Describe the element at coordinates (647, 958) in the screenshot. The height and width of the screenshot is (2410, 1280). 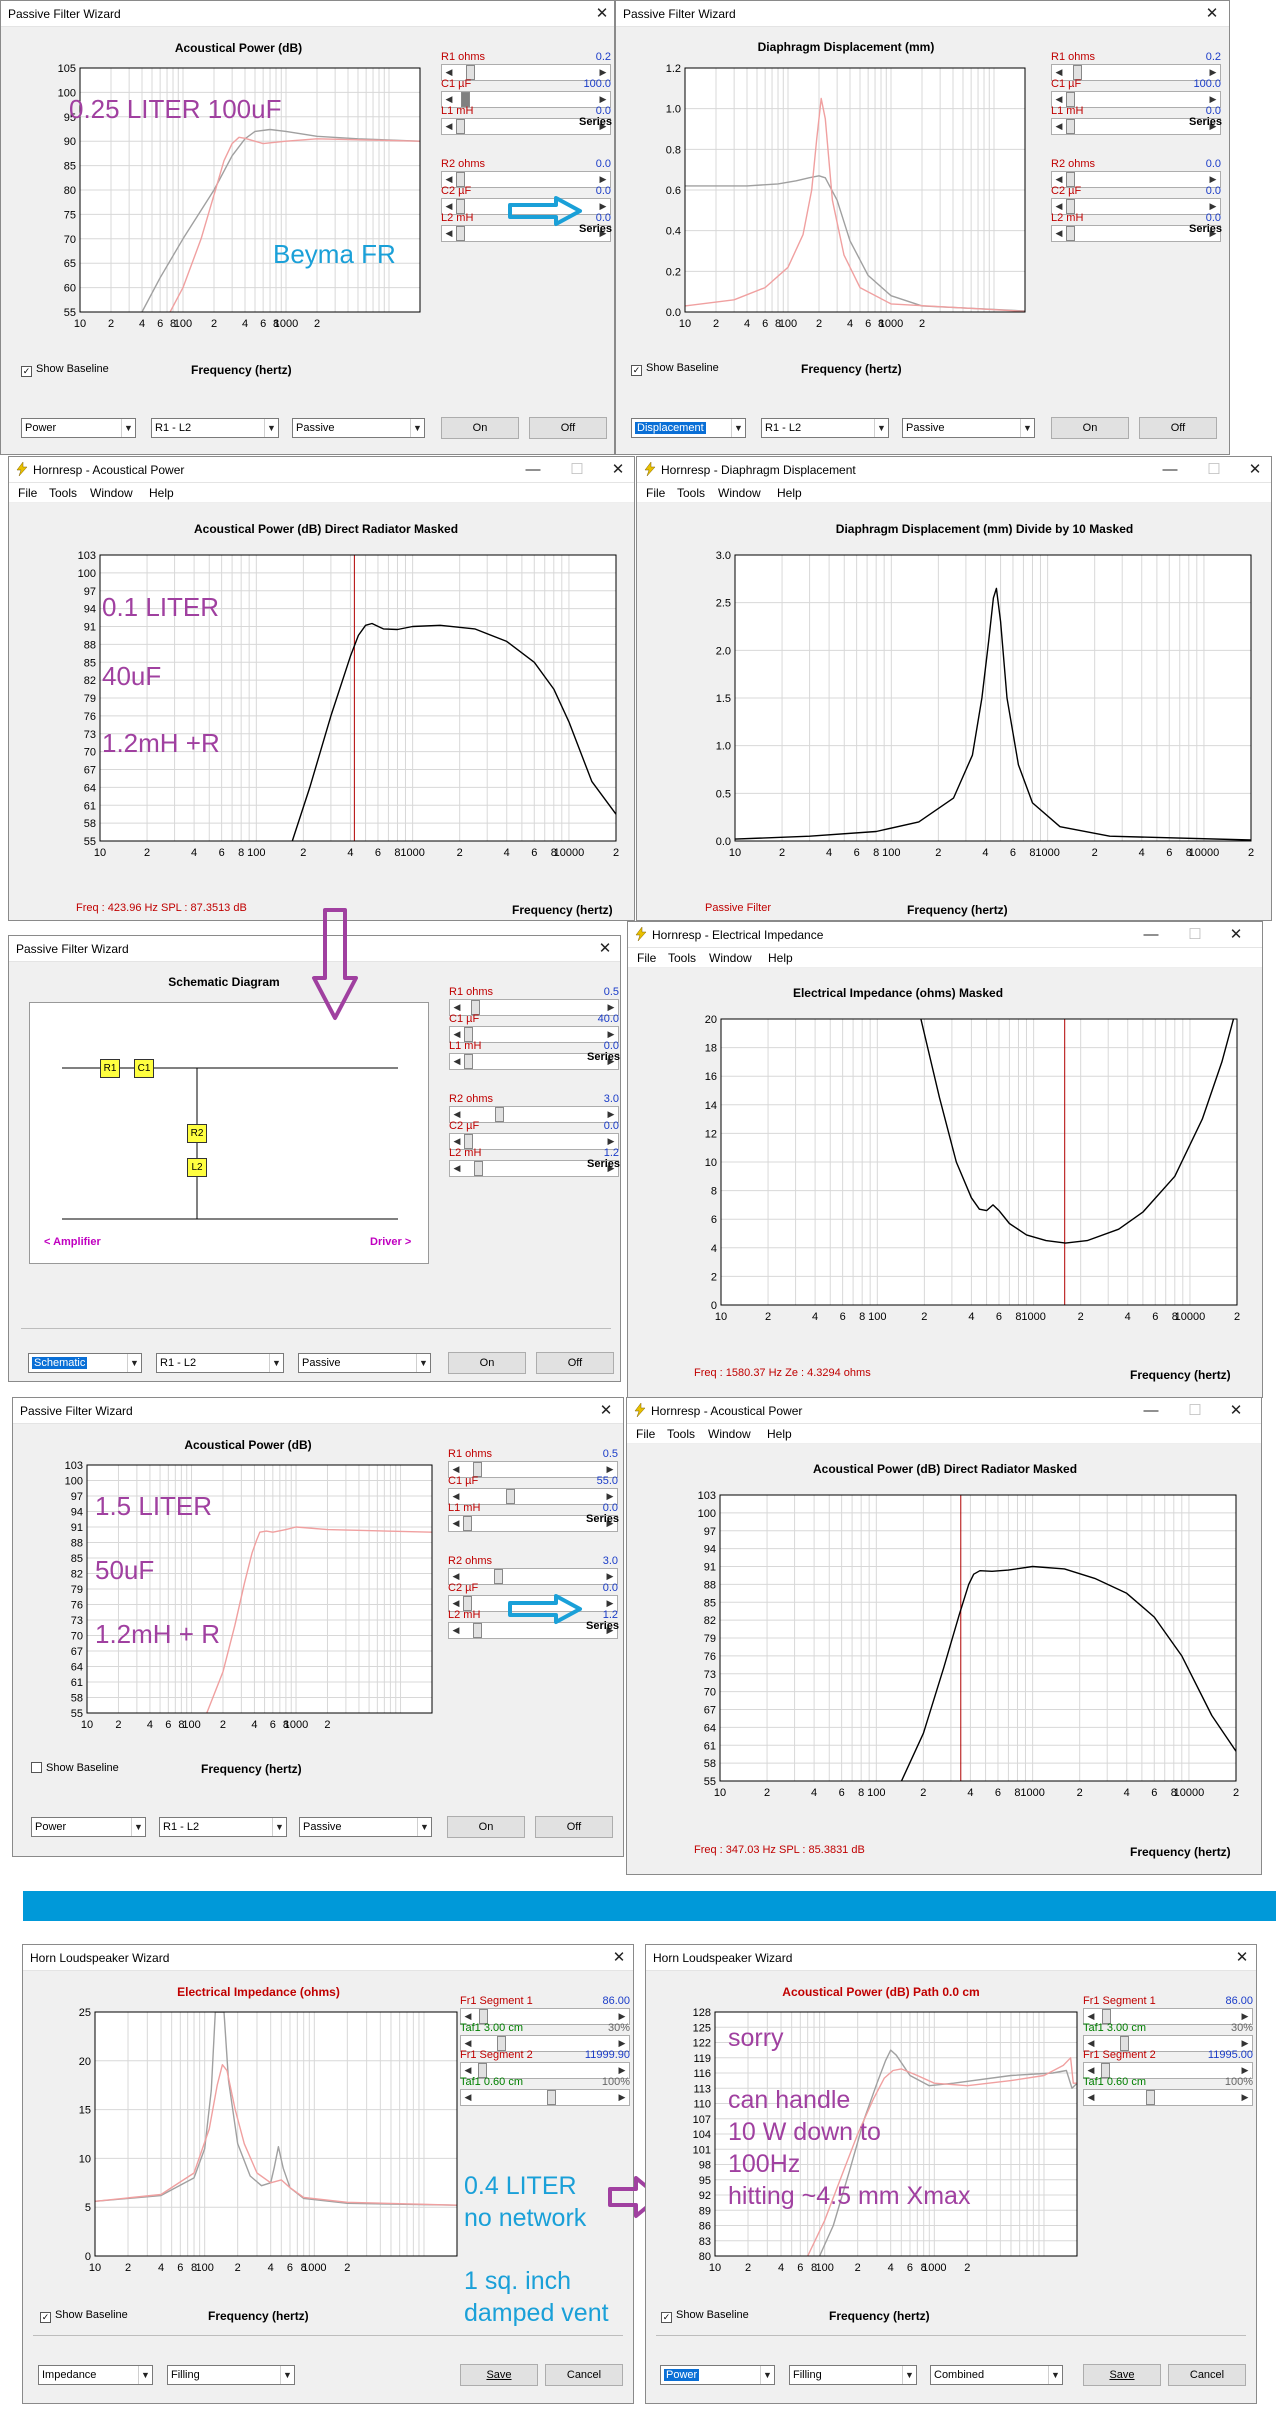
I see `menu-file: File` at that location.